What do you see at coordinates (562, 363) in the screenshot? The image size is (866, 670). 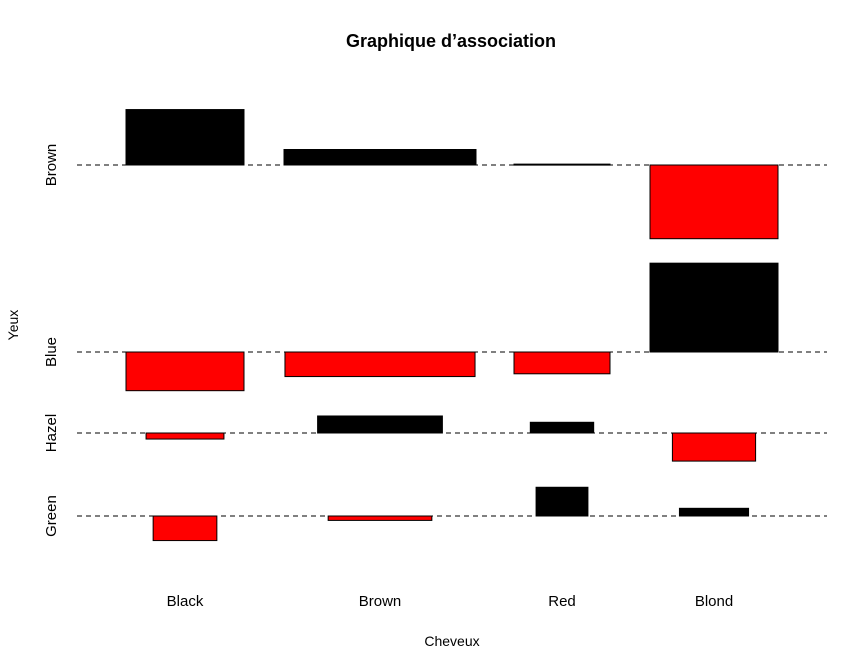 I see `bar-red-blue` at bounding box center [562, 363].